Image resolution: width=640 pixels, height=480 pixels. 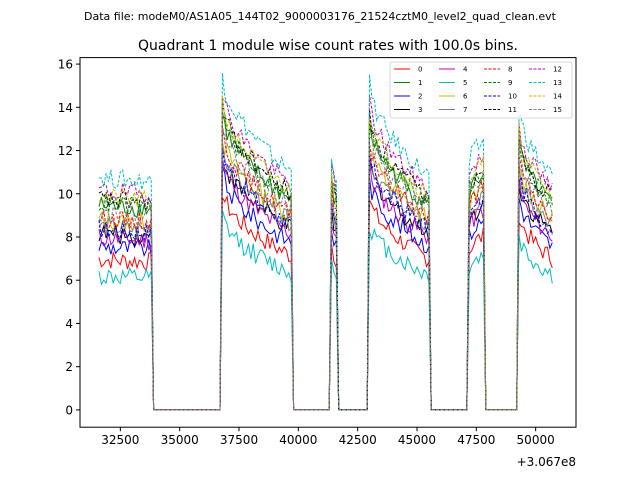 I want to click on x-tick-label: 47500, so click(x=476, y=440).